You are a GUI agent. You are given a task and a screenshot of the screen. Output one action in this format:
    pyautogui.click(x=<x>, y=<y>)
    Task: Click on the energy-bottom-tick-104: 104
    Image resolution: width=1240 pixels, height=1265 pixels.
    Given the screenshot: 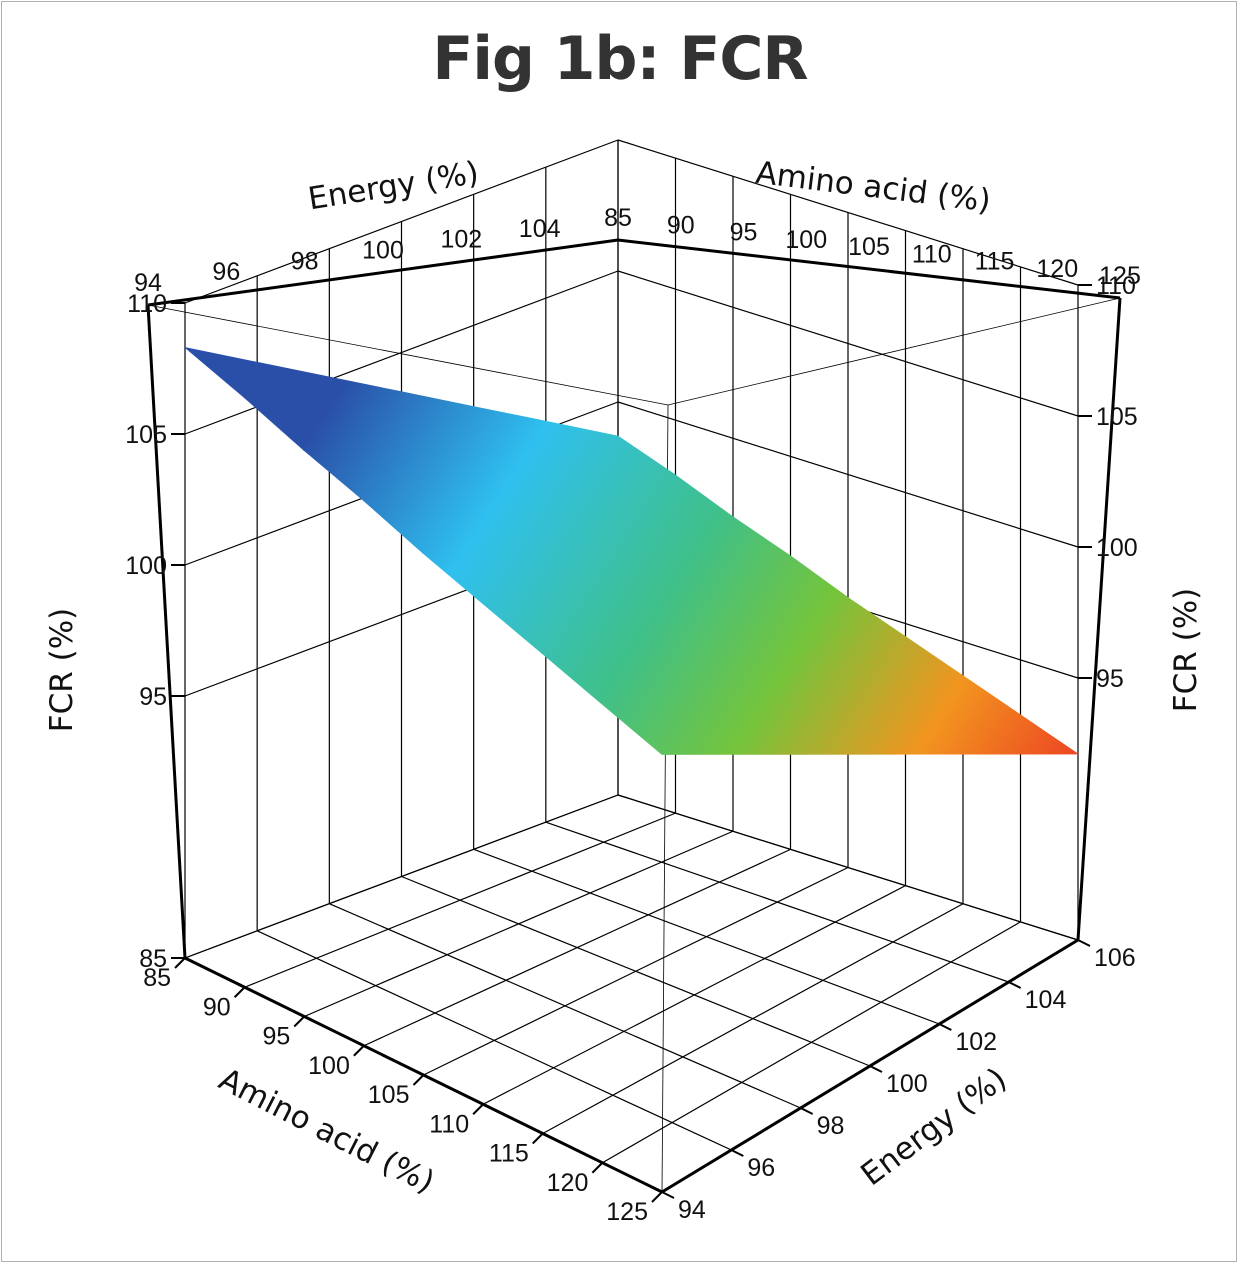 What is the action you would take?
    pyautogui.click(x=1046, y=1000)
    